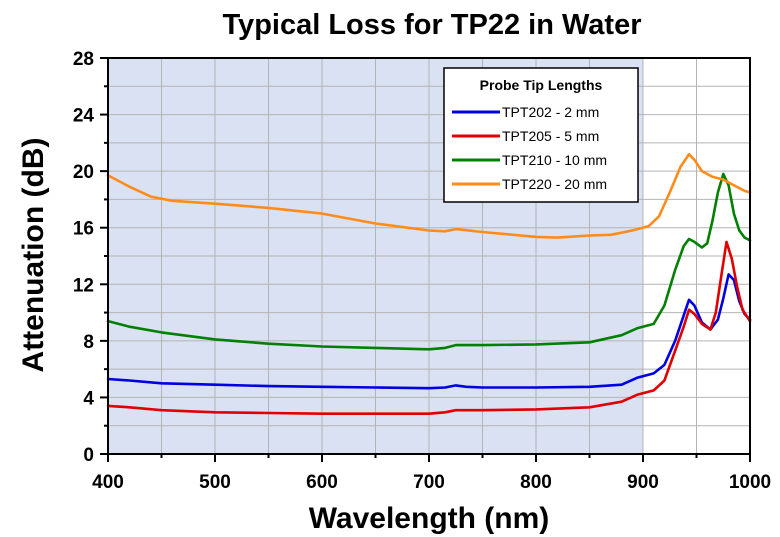  I want to click on y-tick-label: 8, so click(88, 342).